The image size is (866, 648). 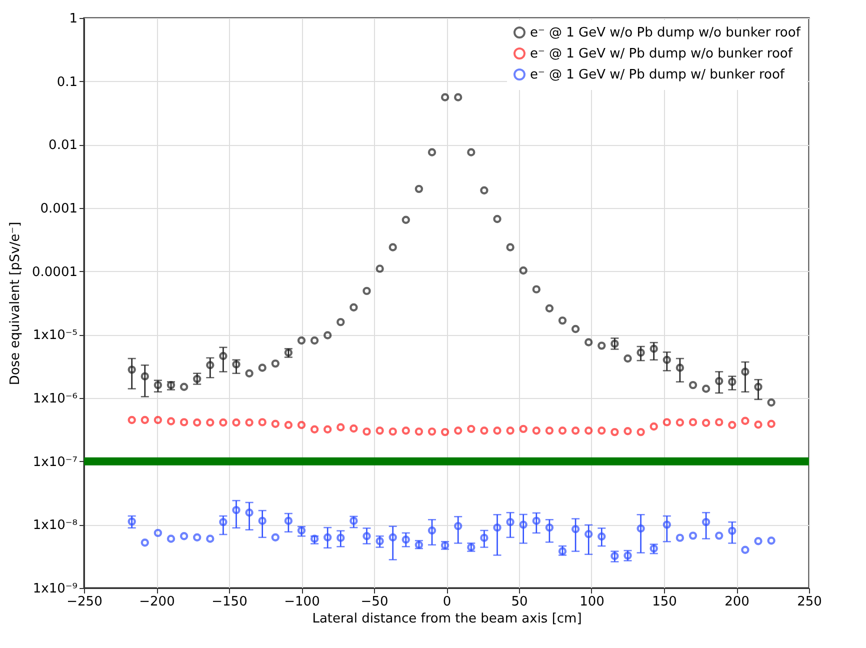 What do you see at coordinates (809, 602) in the screenshot?
I see `x-tick-label: 250` at bounding box center [809, 602].